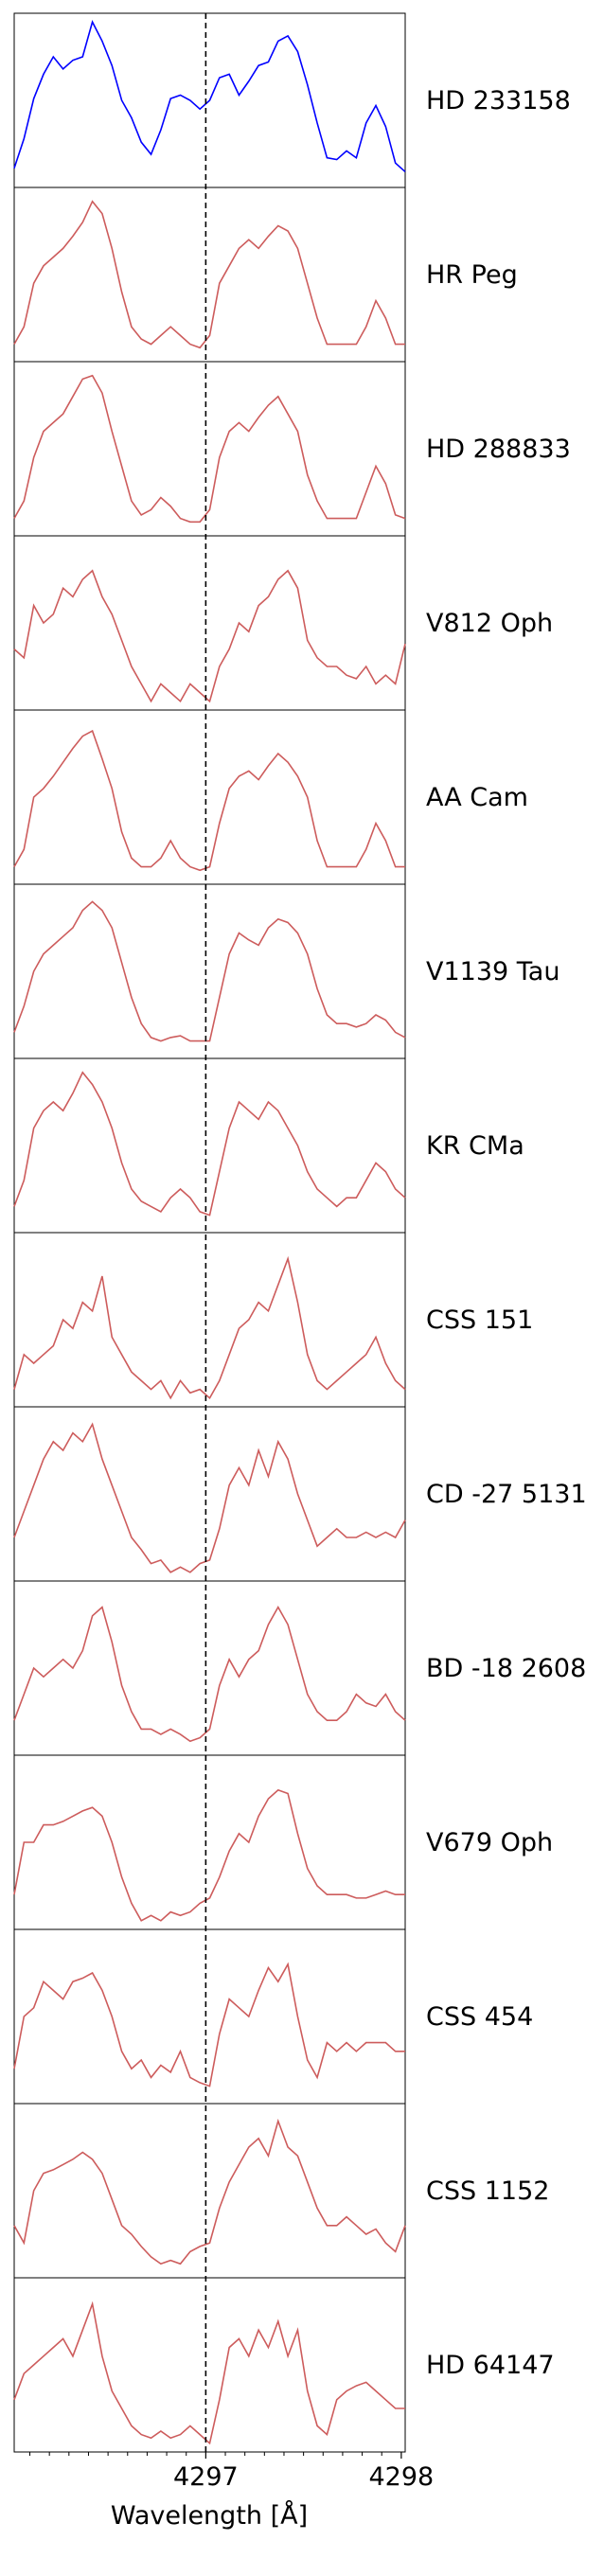 Image resolution: width=604 pixels, height=2576 pixels. Describe the element at coordinates (209, 2516) in the screenshot. I see `x-axis-label: Wavelength [Å]` at that location.